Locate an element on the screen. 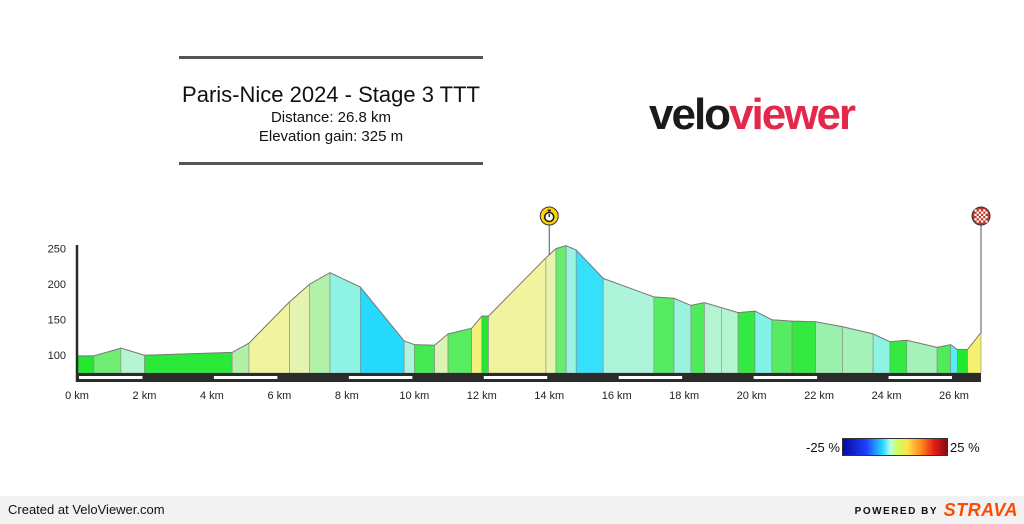  x-tick-label: 8 km is located at coordinates (347, 396).